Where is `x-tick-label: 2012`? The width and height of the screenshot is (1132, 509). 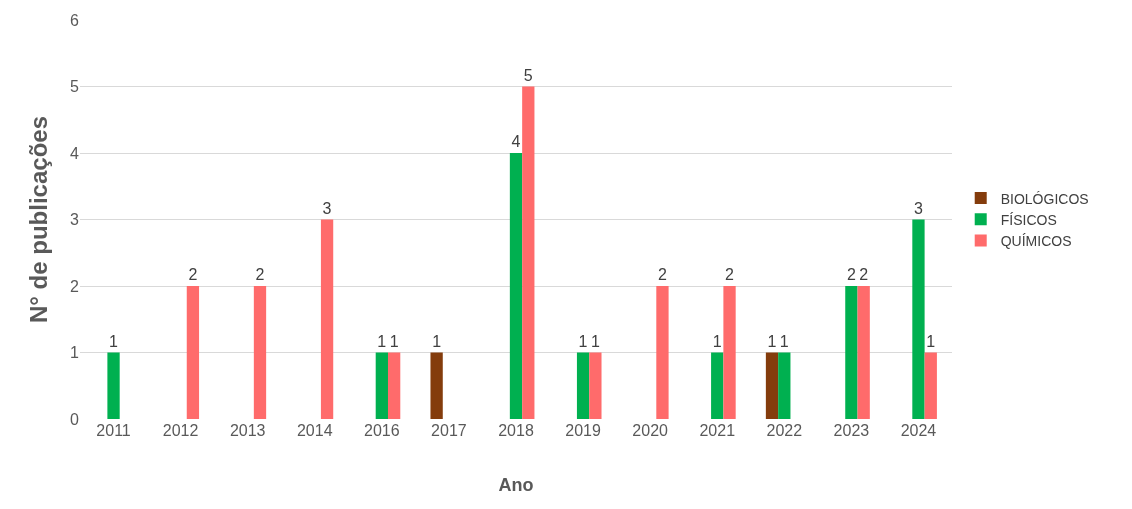
x-tick-label: 2012 is located at coordinates (180, 430).